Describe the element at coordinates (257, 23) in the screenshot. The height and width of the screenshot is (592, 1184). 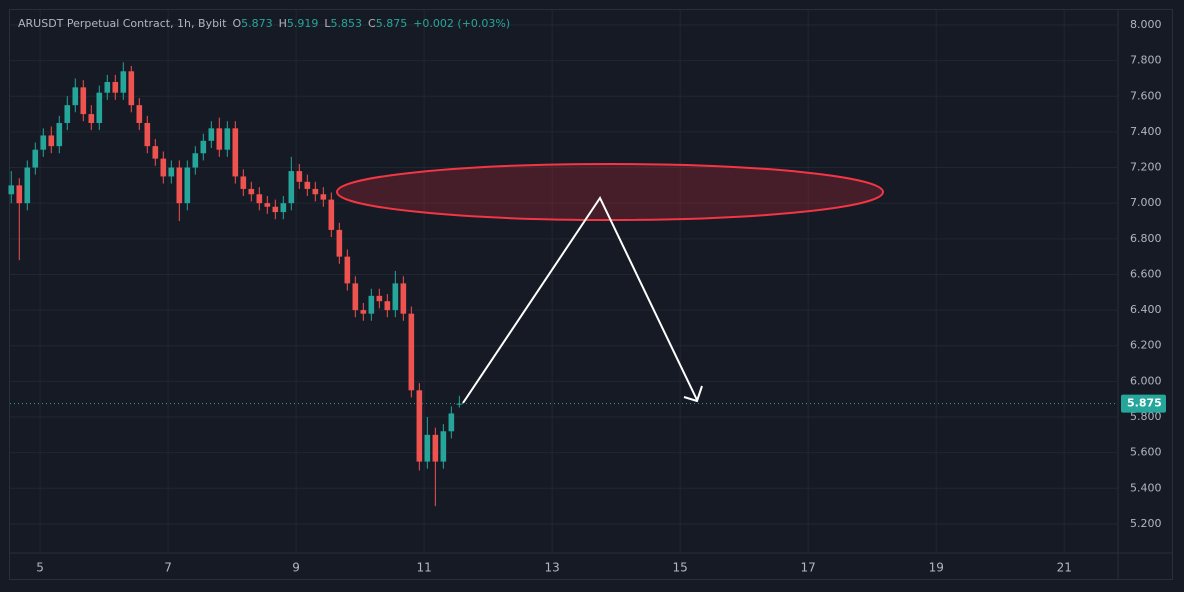
I see `ohlc-value: 5.873` at that location.